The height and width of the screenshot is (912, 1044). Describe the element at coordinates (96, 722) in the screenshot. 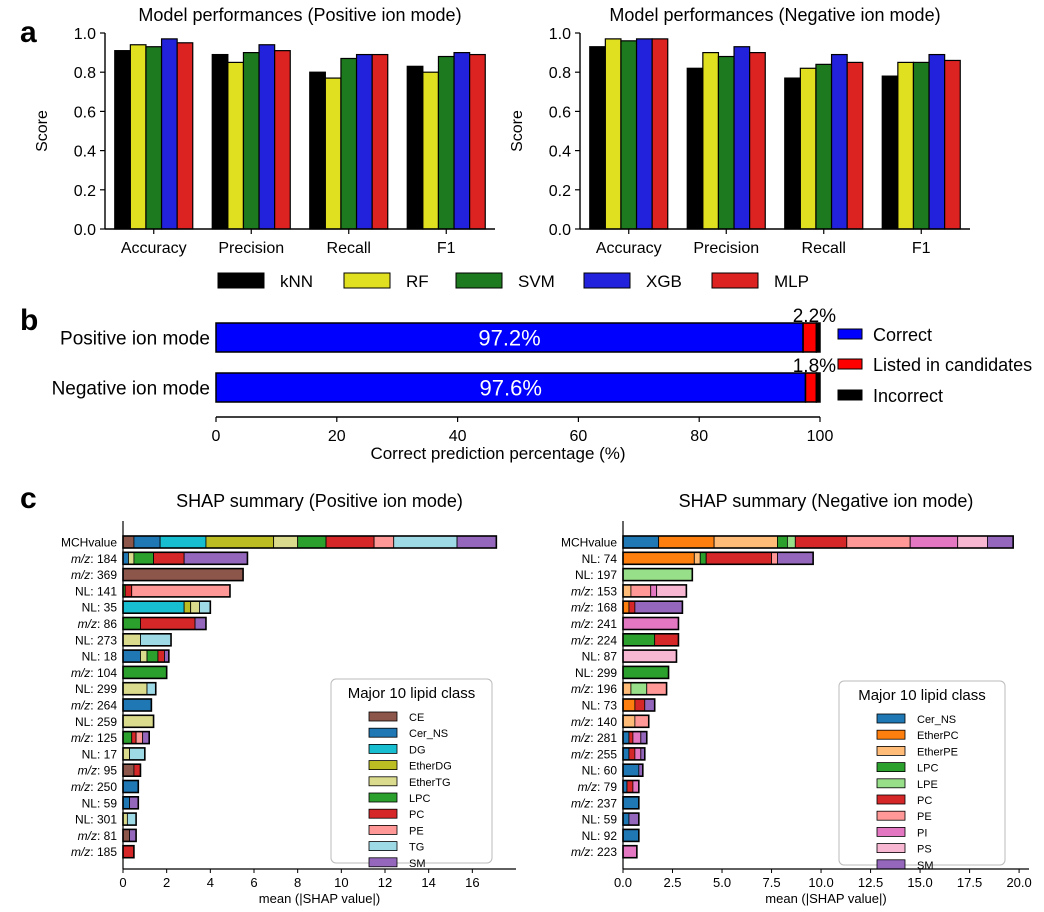

I see `feature-label: NL: 259` at that location.